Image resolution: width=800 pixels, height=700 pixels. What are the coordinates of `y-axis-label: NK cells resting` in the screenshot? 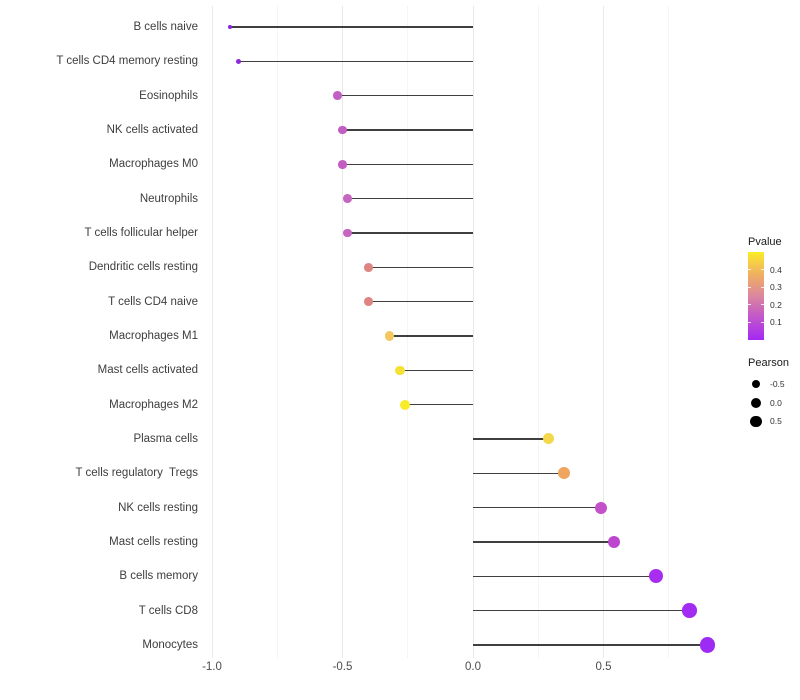 It's located at (158, 507).